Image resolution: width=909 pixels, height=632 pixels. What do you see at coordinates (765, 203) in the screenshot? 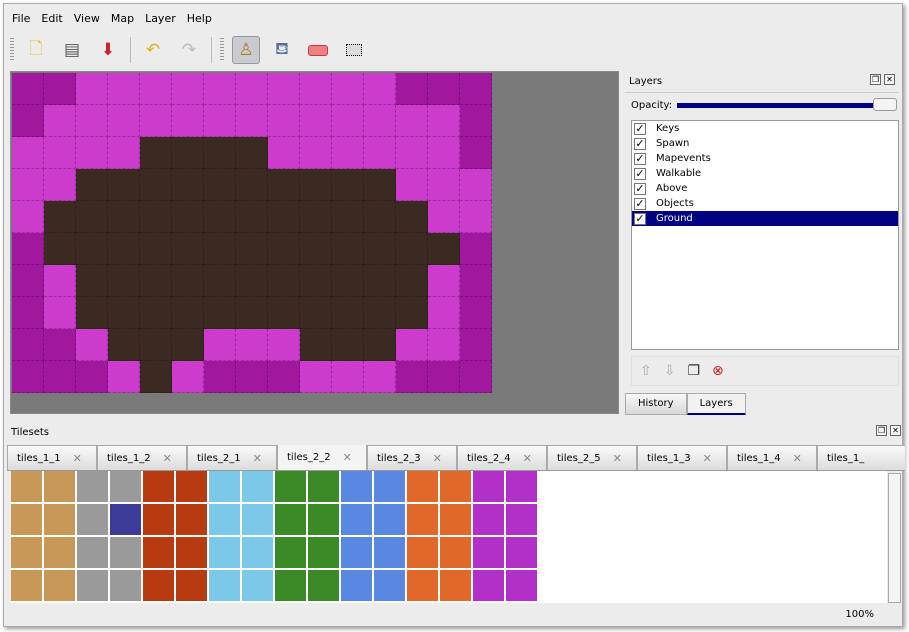
I see `layer-item: ✓ Objects` at bounding box center [765, 203].